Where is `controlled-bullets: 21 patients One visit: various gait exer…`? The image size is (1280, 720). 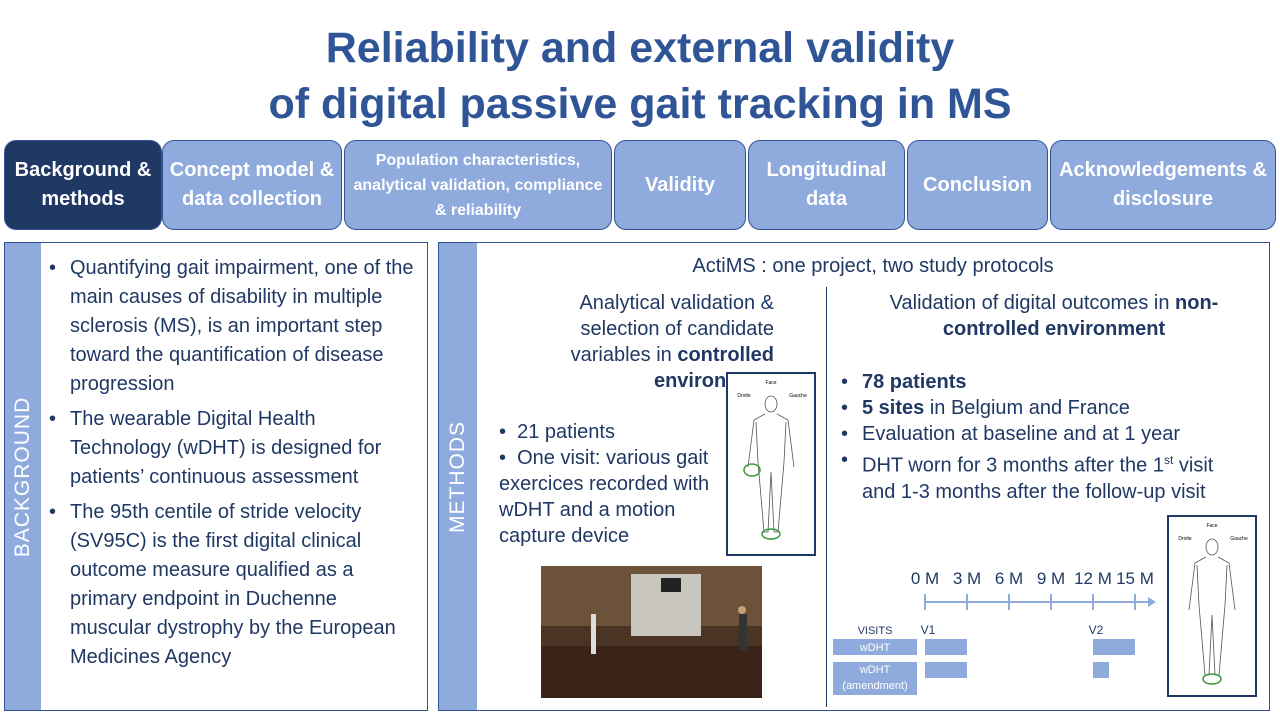 controlled-bullets: 21 patients One visit: various gait exer… is located at coordinates (614, 484).